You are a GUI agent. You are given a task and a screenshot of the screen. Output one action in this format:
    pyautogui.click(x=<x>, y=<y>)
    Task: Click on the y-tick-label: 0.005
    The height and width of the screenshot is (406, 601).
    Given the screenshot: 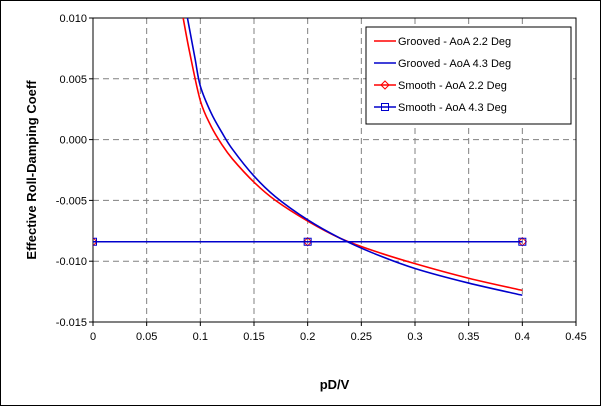 What is the action you would take?
    pyautogui.click(x=73, y=80)
    